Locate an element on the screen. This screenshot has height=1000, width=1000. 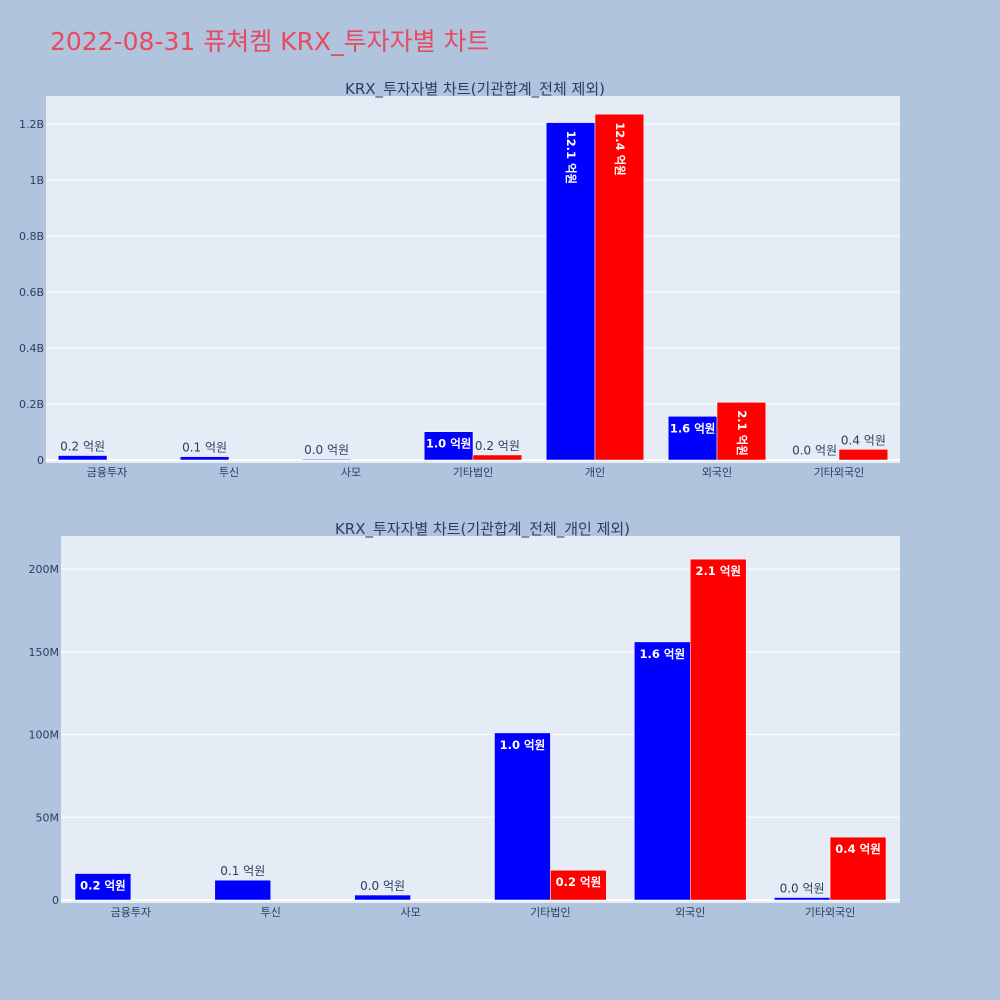
y-tick-label: 0.4B is located at coordinates (31, 348).